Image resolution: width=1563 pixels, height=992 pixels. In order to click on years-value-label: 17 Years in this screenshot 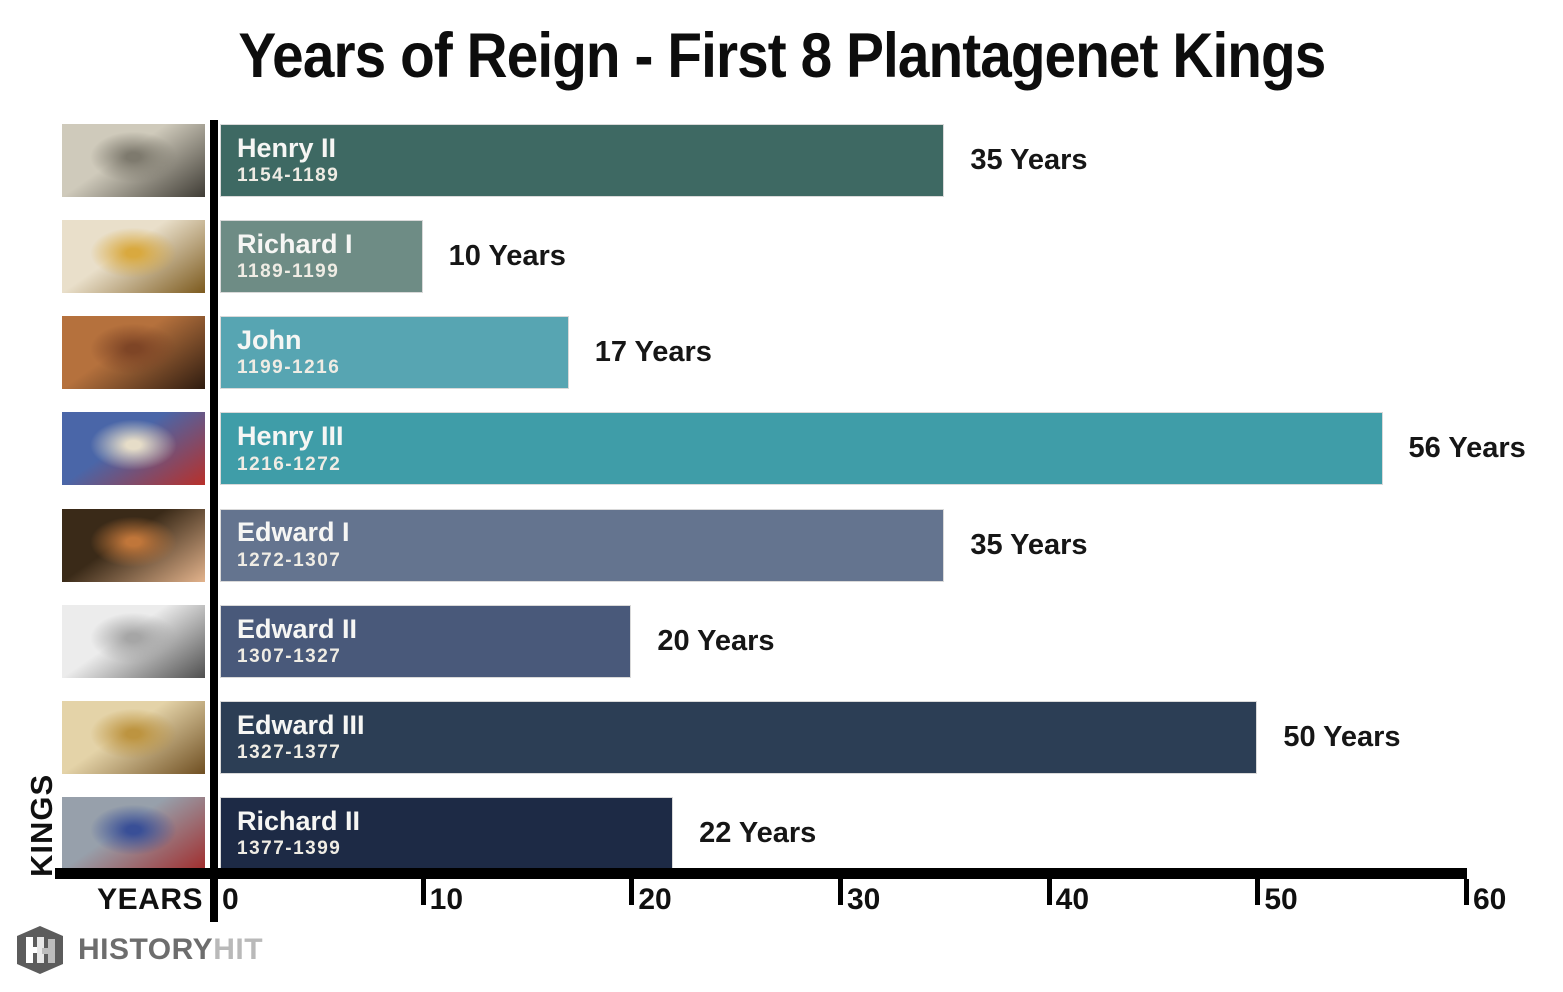, I will do `click(653, 352)`.